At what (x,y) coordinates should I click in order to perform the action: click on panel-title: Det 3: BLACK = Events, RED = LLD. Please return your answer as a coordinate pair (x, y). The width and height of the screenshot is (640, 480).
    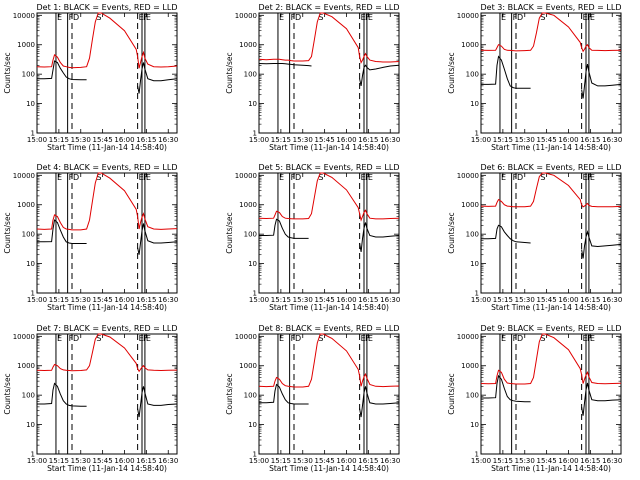
    Looking at the image, I should click on (551, 7).